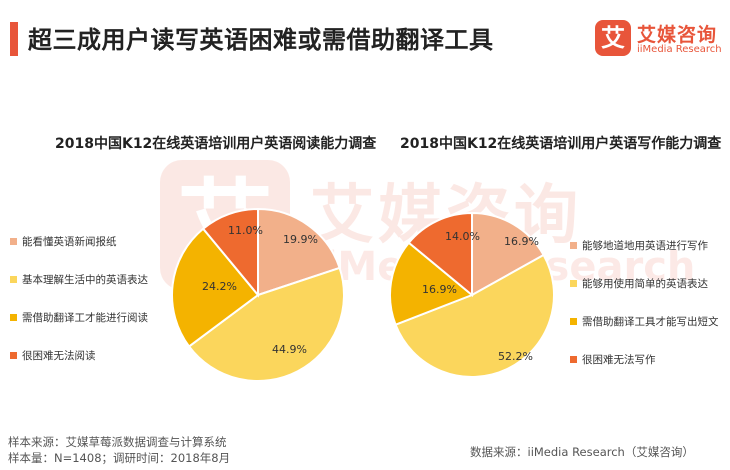  Describe the element at coordinates (677, 35) in the screenshot. I see `logo-name: 艾媒咨询` at that location.